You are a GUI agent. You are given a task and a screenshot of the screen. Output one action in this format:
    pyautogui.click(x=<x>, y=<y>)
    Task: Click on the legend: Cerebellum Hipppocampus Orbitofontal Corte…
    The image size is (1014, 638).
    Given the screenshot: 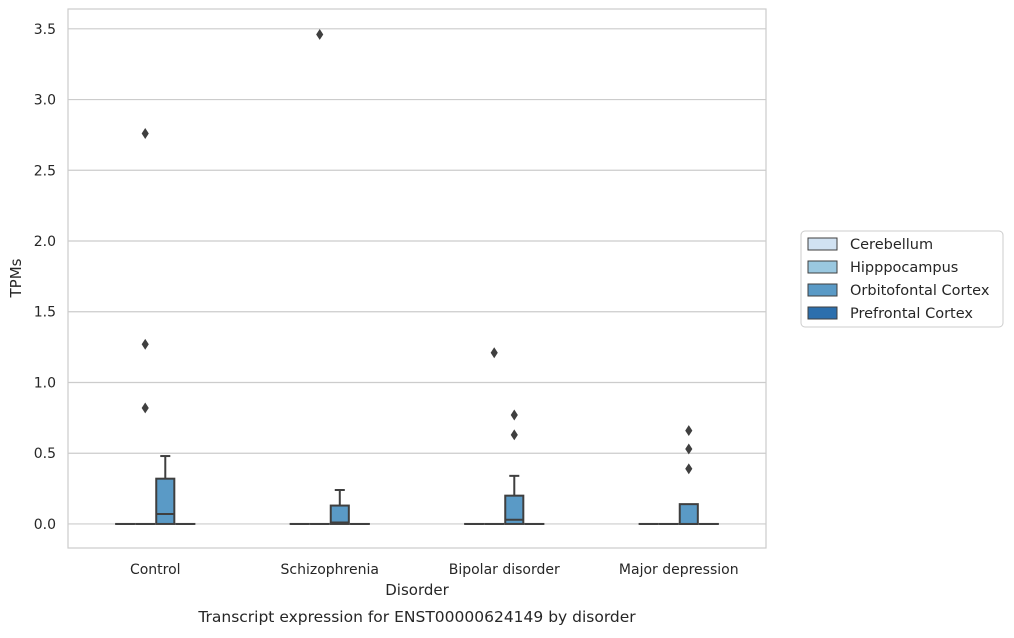 What is the action you would take?
    pyautogui.click(x=902, y=279)
    